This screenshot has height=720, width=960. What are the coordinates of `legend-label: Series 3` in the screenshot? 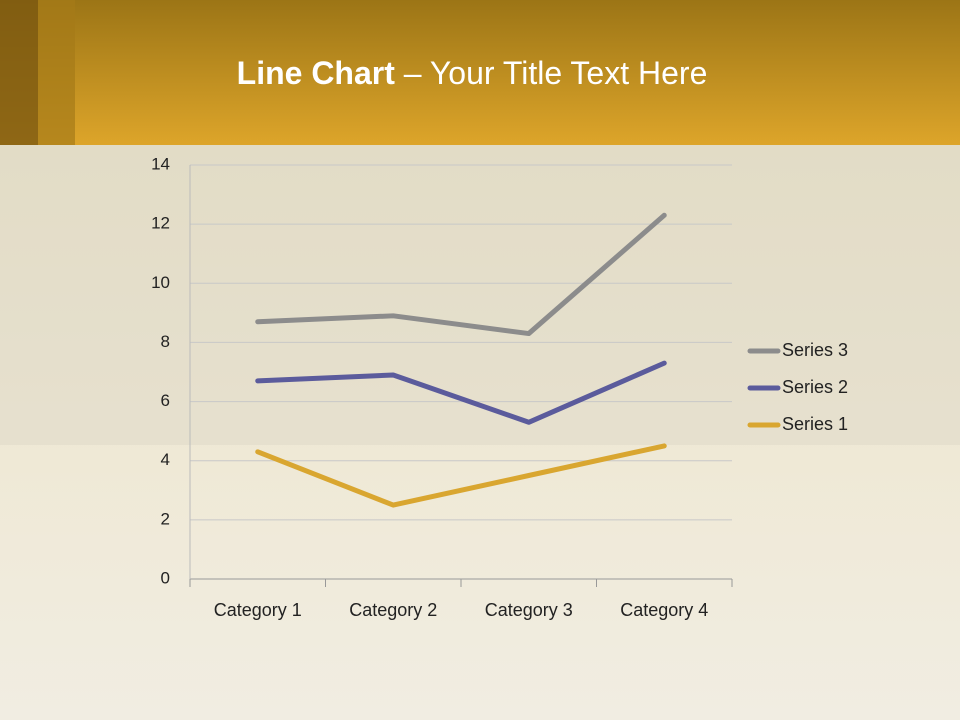 It's located at (815, 350).